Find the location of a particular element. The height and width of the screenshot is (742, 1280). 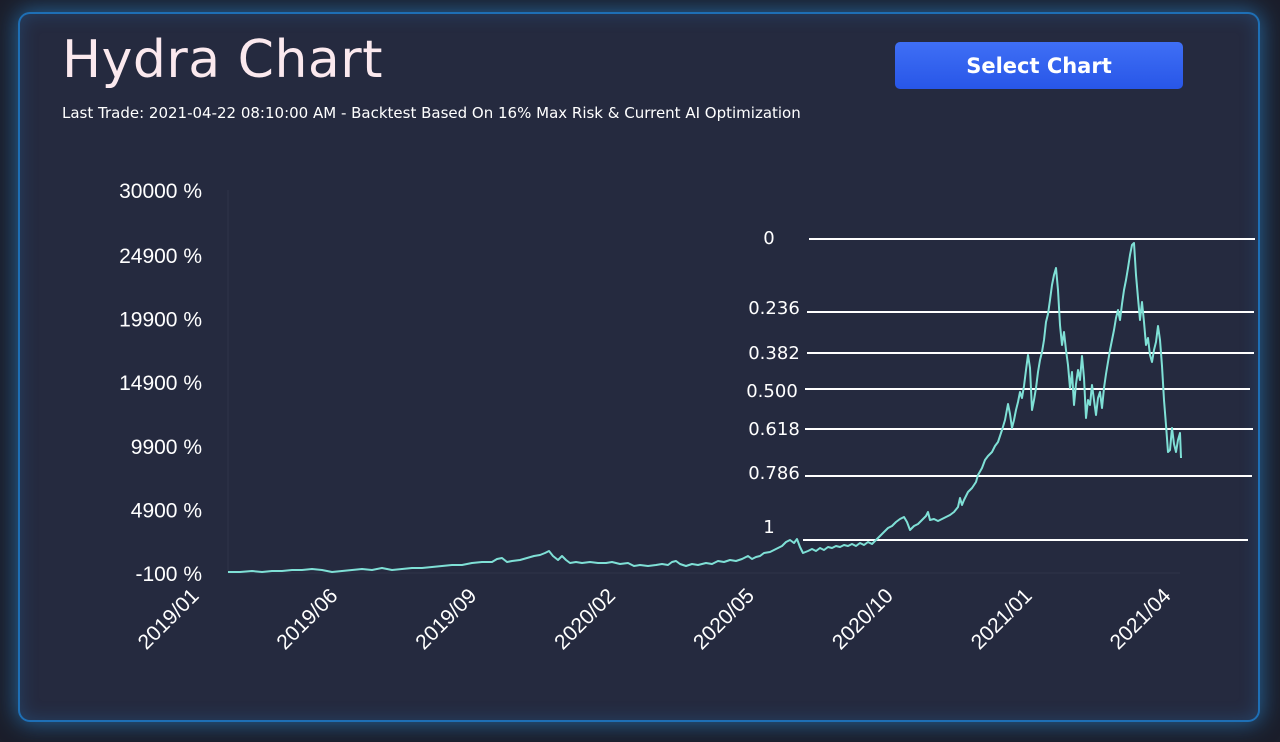

x-tick-label: 2020/02 is located at coordinates (585, 619).